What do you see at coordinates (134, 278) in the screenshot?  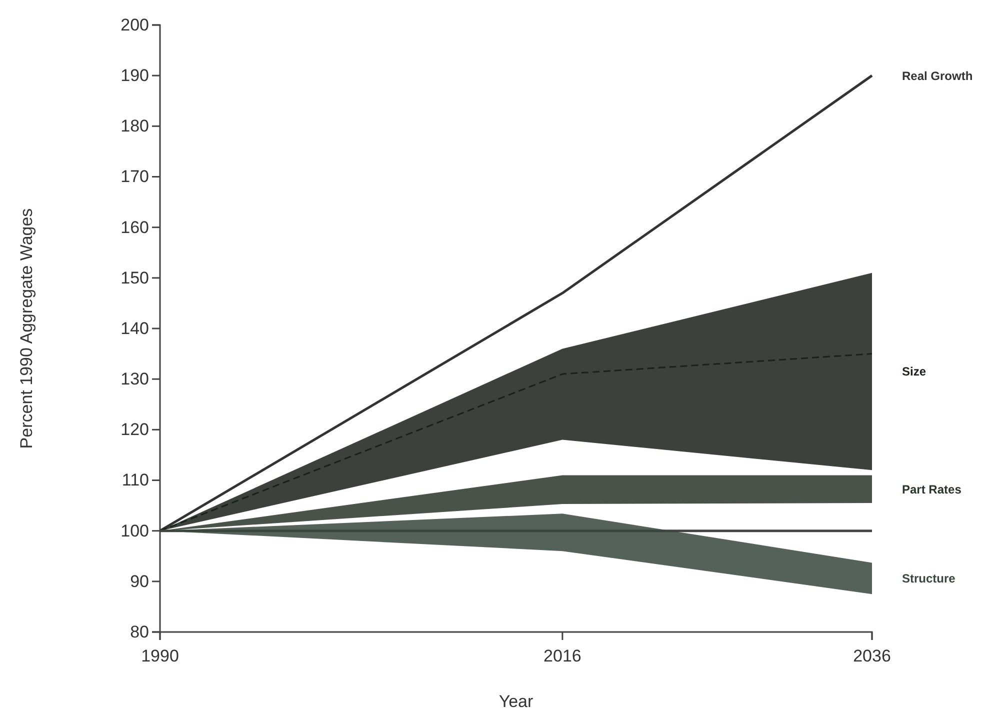 I see `y-tick-label: 150` at bounding box center [134, 278].